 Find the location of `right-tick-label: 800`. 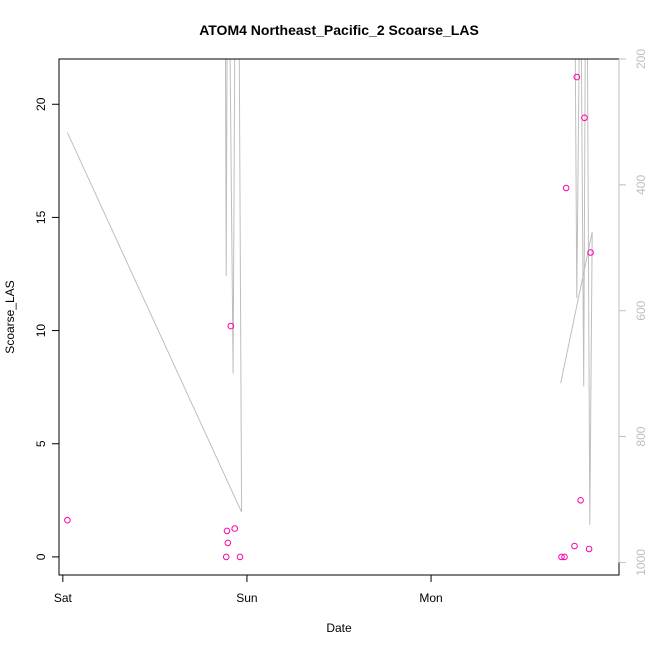

right-tick-label: 800 is located at coordinates (641, 436).